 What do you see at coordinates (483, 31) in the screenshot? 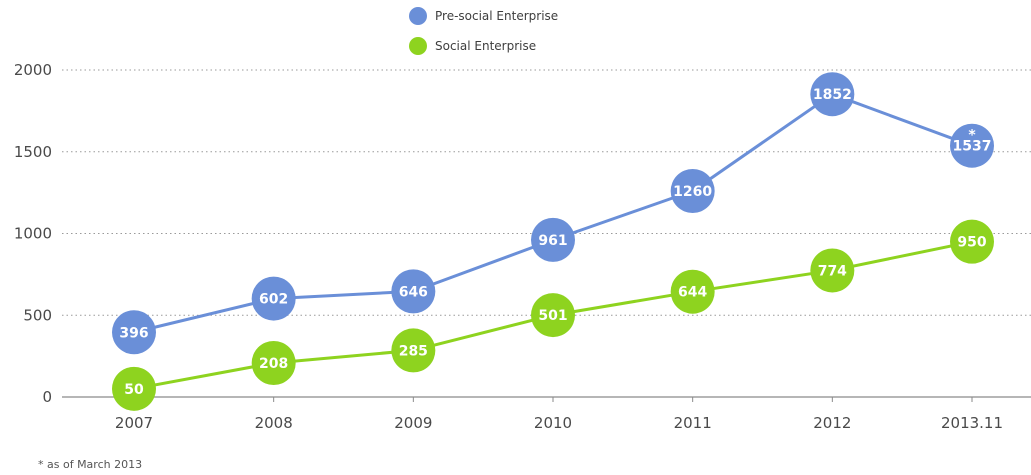
I see `legend: Pre-social Enterprise Social Enterprise` at bounding box center [483, 31].